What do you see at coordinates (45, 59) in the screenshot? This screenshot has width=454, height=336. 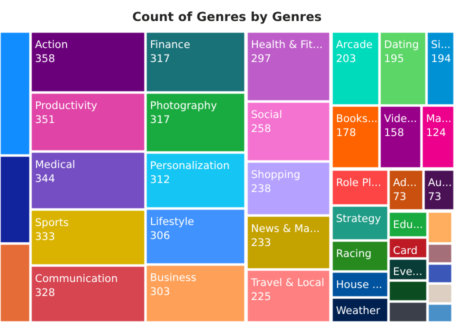 I see `data-label: 358` at bounding box center [45, 59].